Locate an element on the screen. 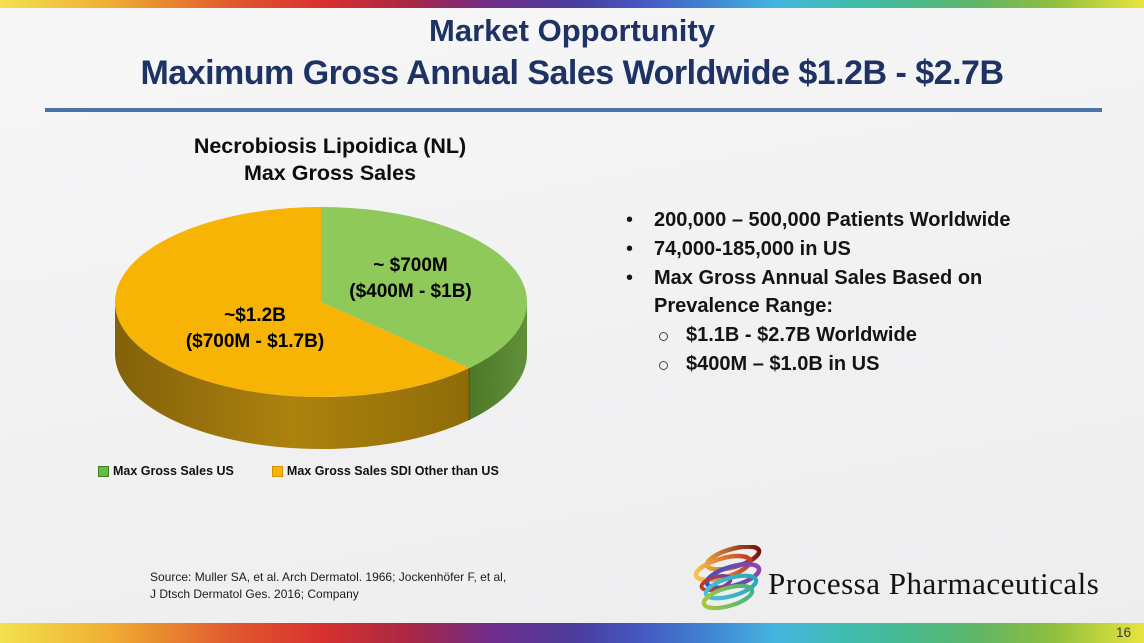 The height and width of the screenshot is (643, 1144). sub-bullet-text: $1.1B - $2.7B Worldwide is located at coordinates (801, 335).